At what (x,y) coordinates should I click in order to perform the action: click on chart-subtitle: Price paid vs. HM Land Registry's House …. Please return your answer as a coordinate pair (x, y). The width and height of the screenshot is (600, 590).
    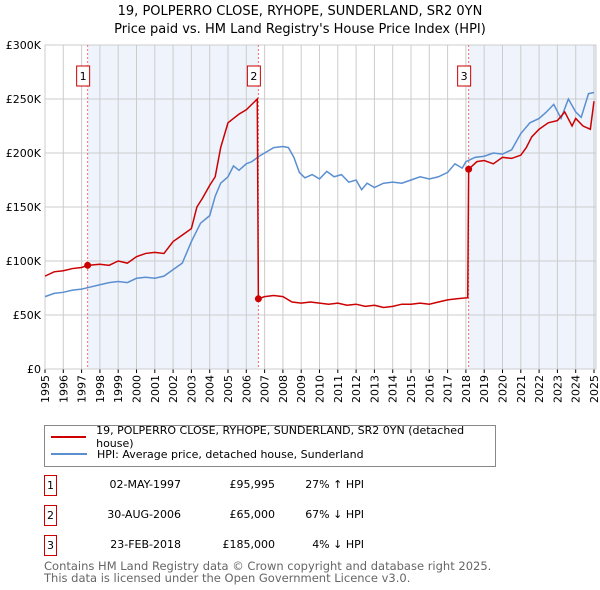
    Looking at the image, I should click on (300, 29).